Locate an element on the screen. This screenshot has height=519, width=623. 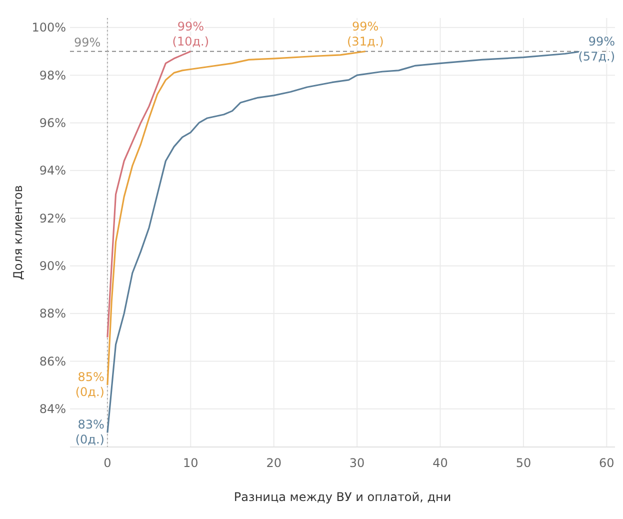
annotation: 99% (57д.) is located at coordinates (596, 49).